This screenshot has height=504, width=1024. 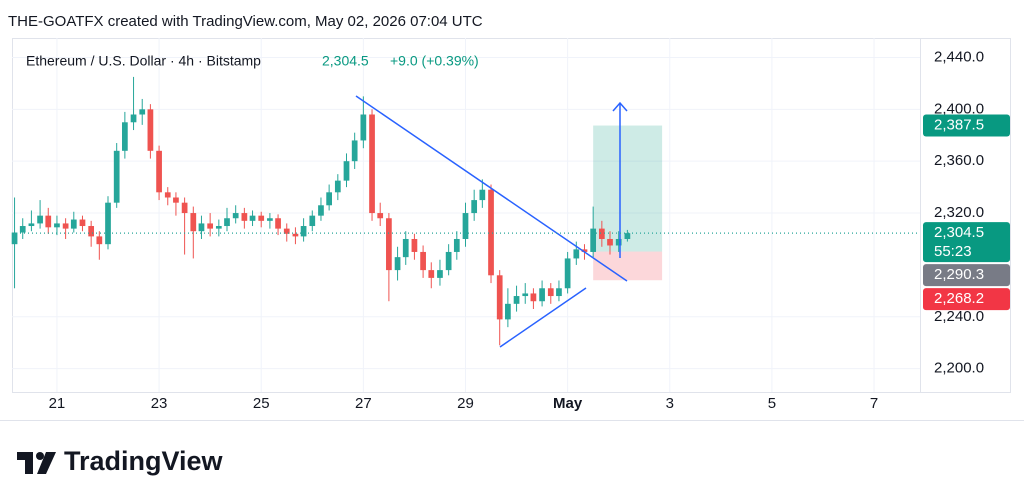 I want to click on brand-logo, so click(x=36, y=463).